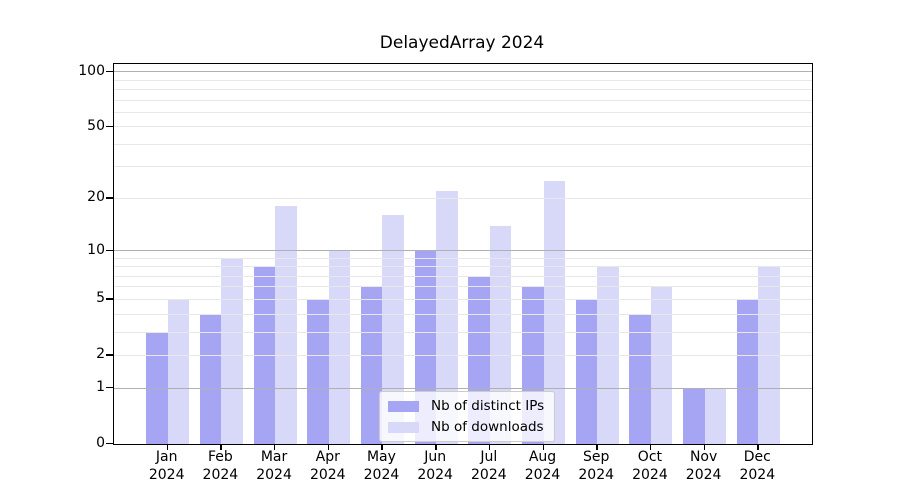 The width and height of the screenshot is (900, 500). What do you see at coordinates (403, 427) in the screenshot?
I see `legend-swatch-downloads-icon` at bounding box center [403, 427].